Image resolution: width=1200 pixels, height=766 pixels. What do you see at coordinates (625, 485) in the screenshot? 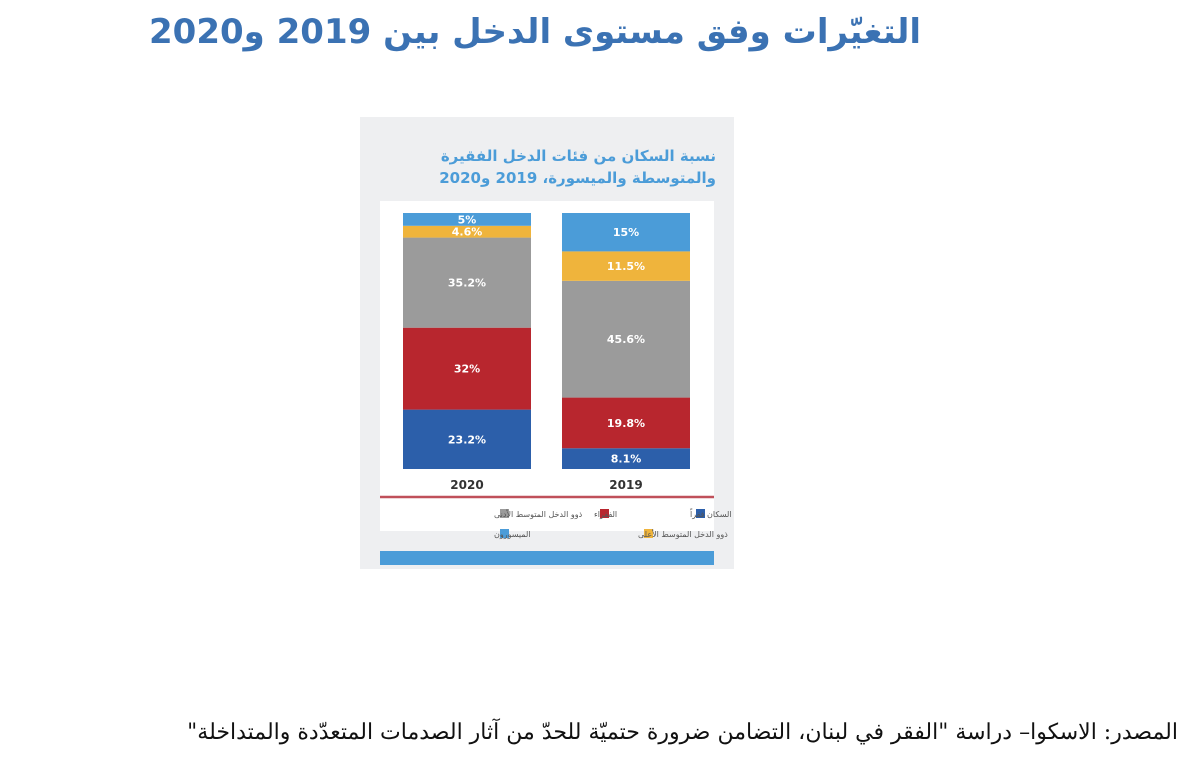
I see `category-label: 2019` at bounding box center [625, 485].